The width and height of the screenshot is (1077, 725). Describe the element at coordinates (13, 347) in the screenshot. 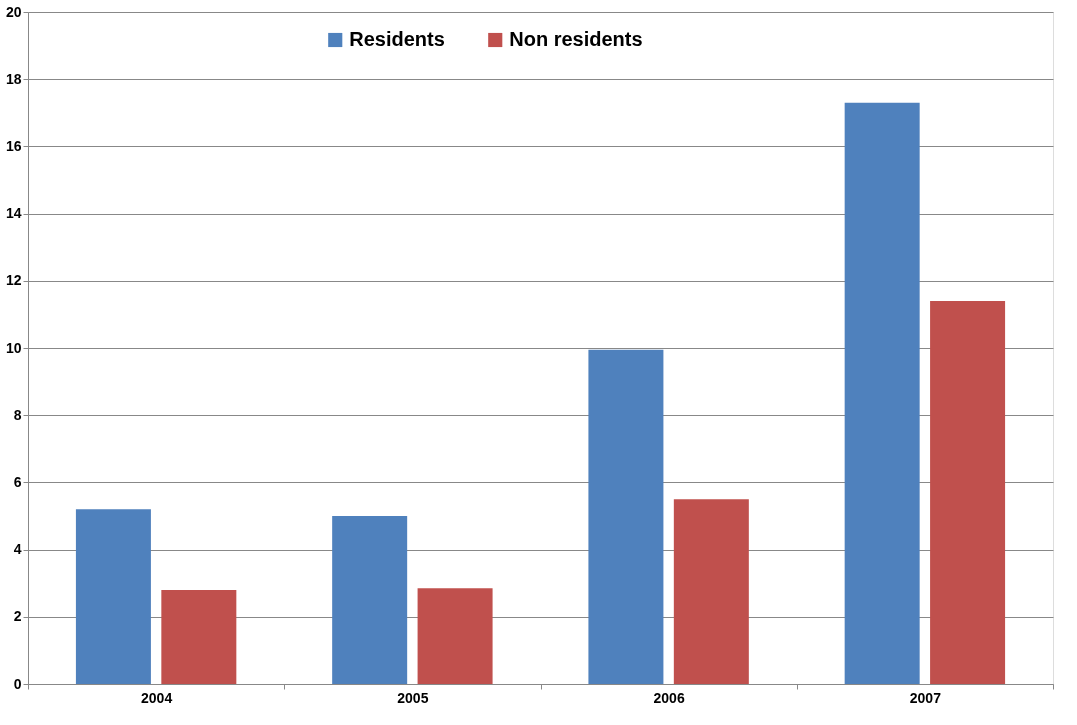

I see `y-tick-label: 10` at that location.